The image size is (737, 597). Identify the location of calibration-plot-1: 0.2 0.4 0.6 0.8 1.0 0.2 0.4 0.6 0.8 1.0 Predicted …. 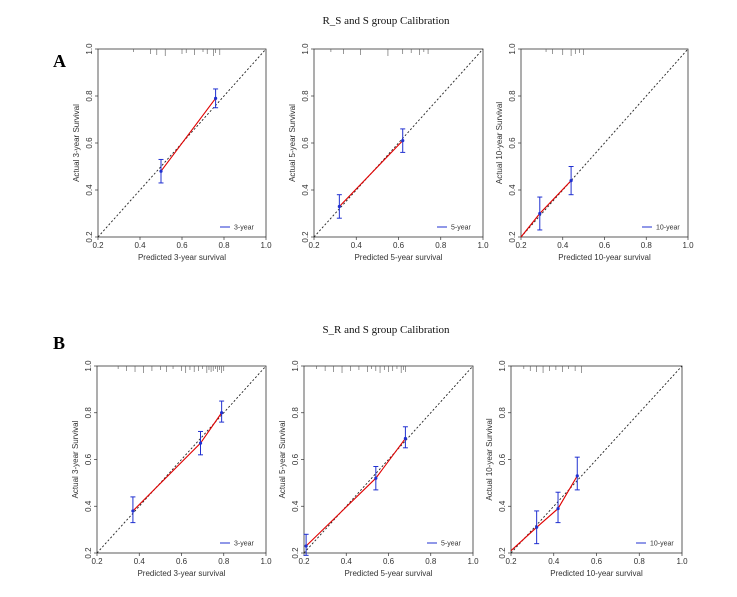
(172, 152).